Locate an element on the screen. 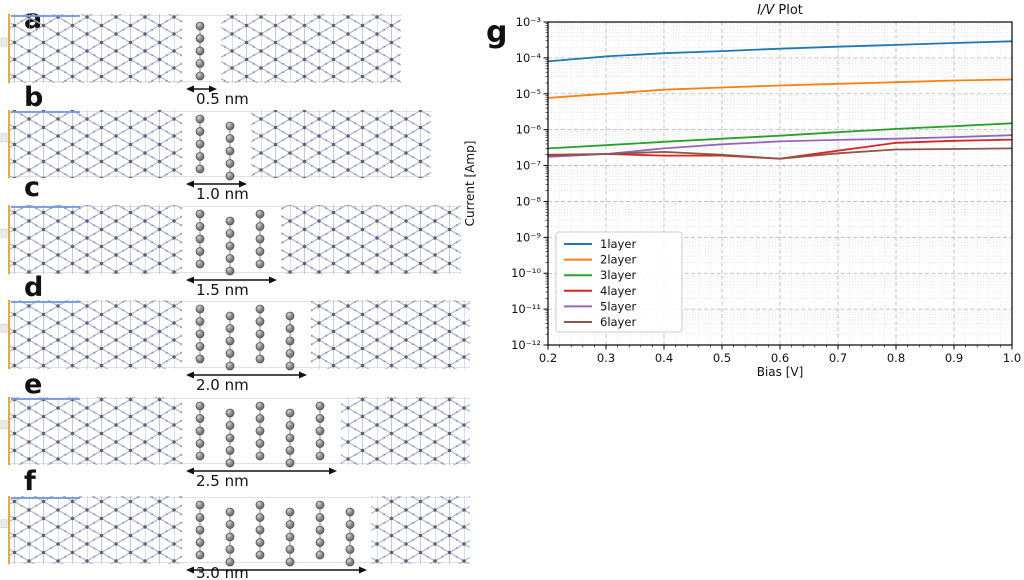 This screenshot has width=1024, height=580. y-tick-label: 10⁻⁵ is located at coordinates (529, 94).